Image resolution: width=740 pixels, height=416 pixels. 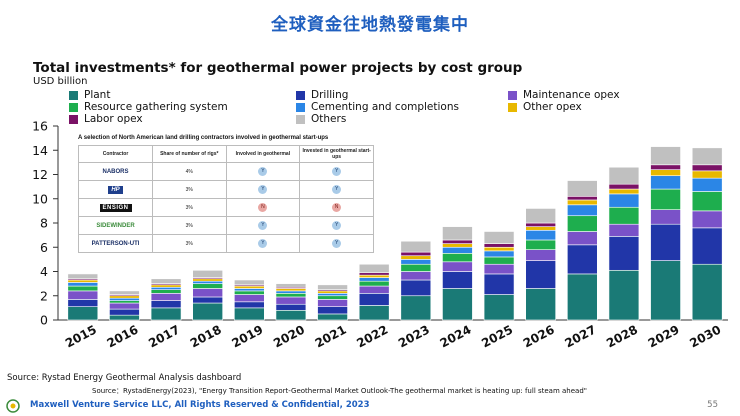 What do you see at coordinates (189, 189) in the screenshot?
I see `share-cell: 3%` at bounding box center [189, 189].